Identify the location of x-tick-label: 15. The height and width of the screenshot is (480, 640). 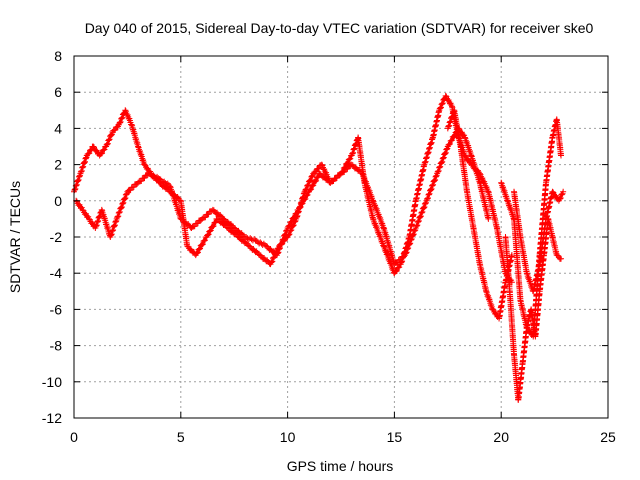
(395, 437).